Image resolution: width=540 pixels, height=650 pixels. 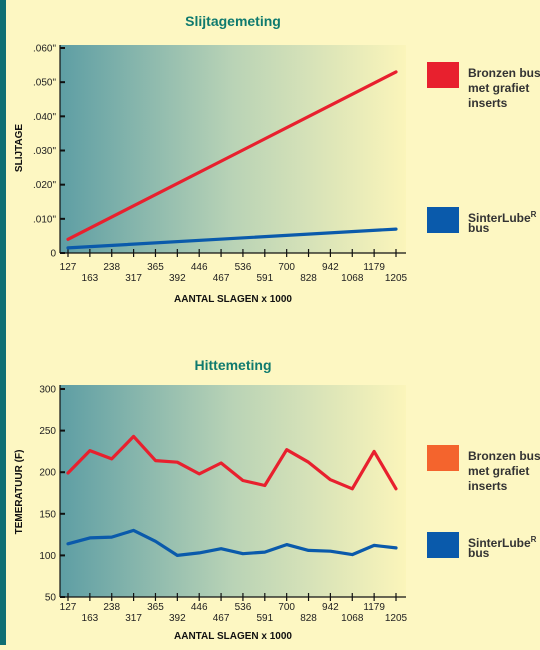 I want to click on y-tick-label: .030", so click(x=44, y=151).